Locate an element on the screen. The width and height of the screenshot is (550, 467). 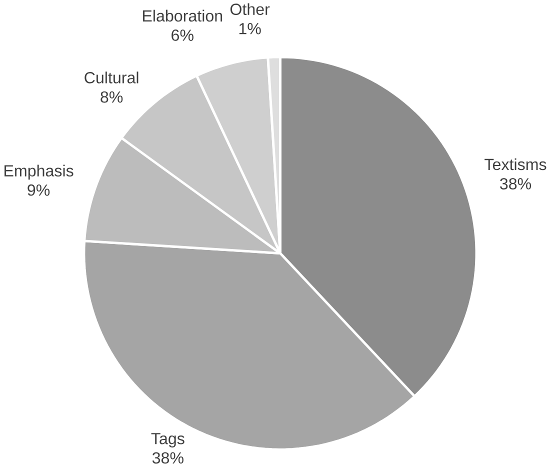
slice-label: Cultural is located at coordinates (111, 78).